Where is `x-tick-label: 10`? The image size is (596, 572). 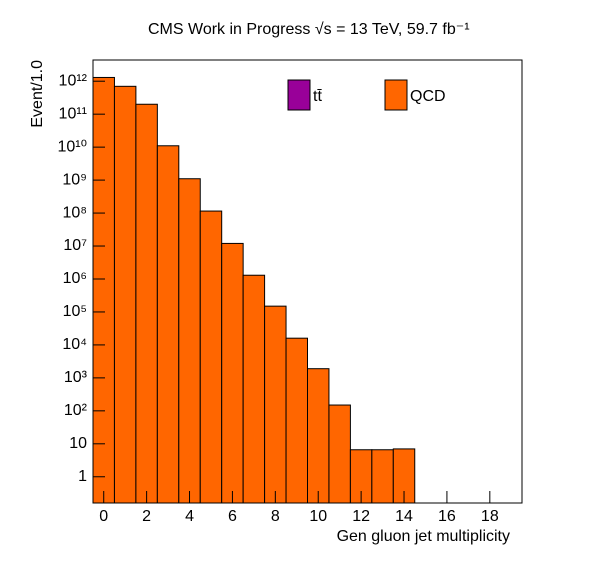
x-tick-label: 10 is located at coordinates (318, 516).